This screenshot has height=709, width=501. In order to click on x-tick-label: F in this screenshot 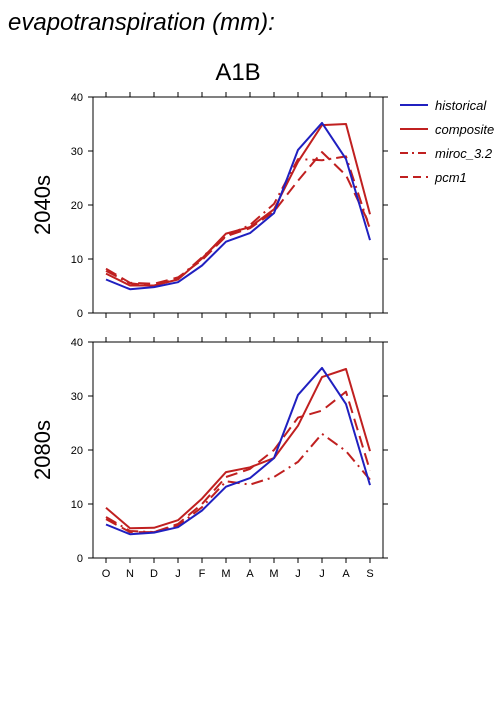, I will do `click(202, 574)`.